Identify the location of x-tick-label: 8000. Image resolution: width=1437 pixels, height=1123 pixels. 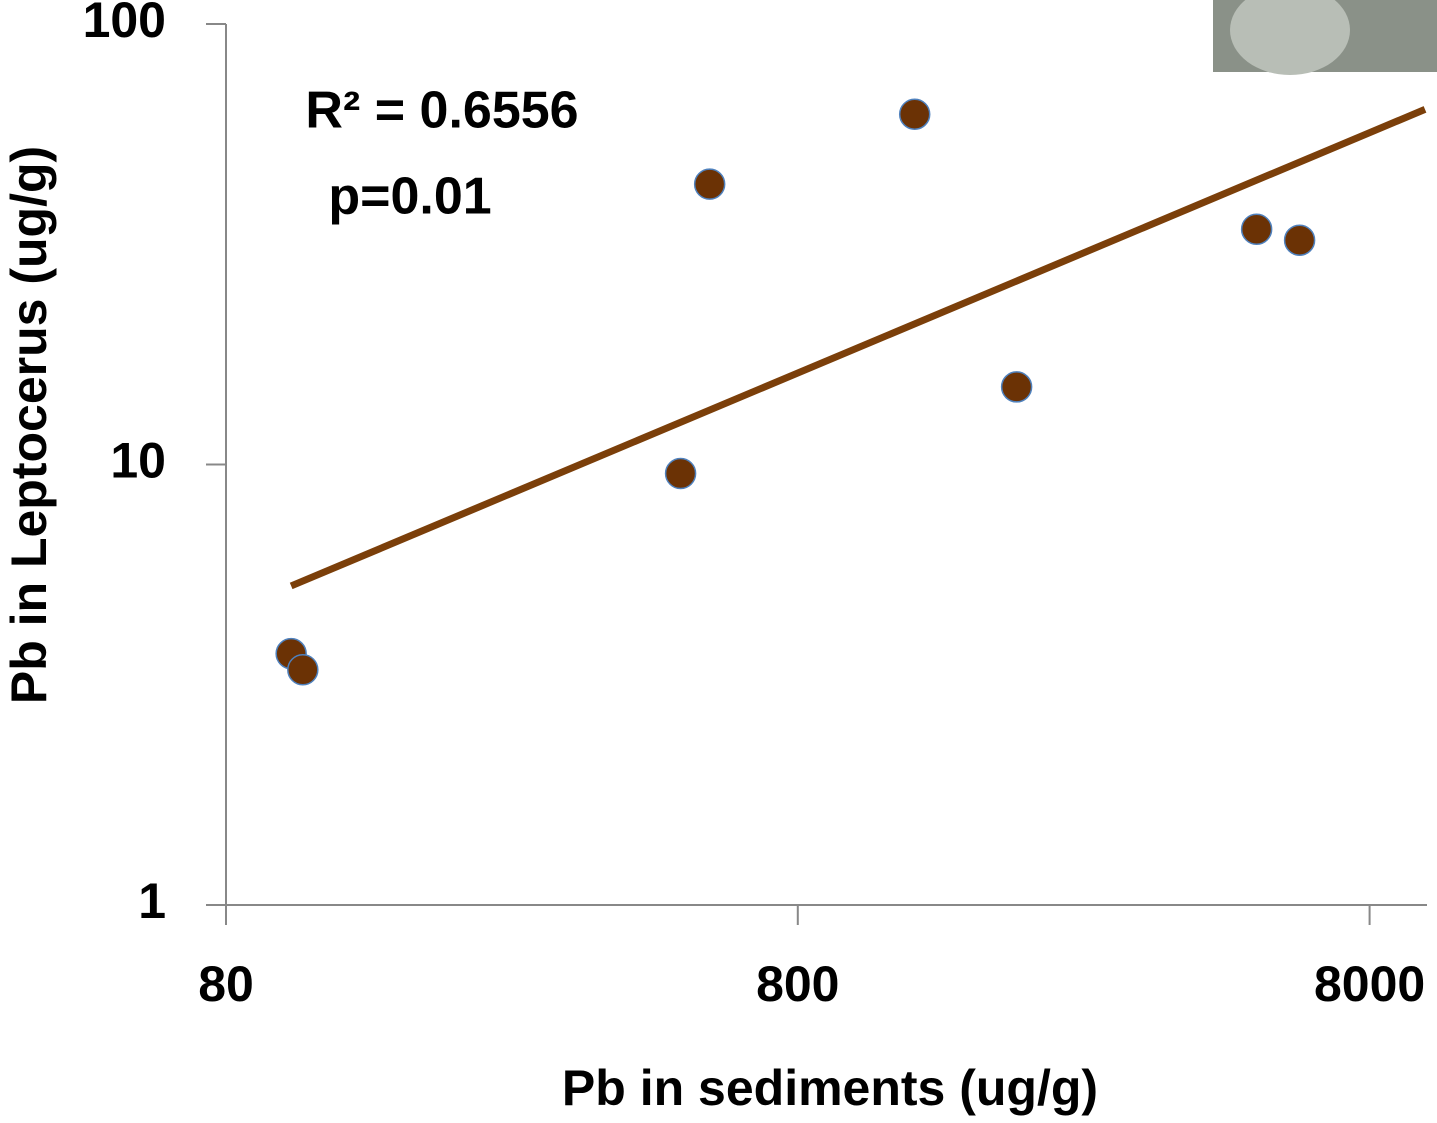
(1369, 984).